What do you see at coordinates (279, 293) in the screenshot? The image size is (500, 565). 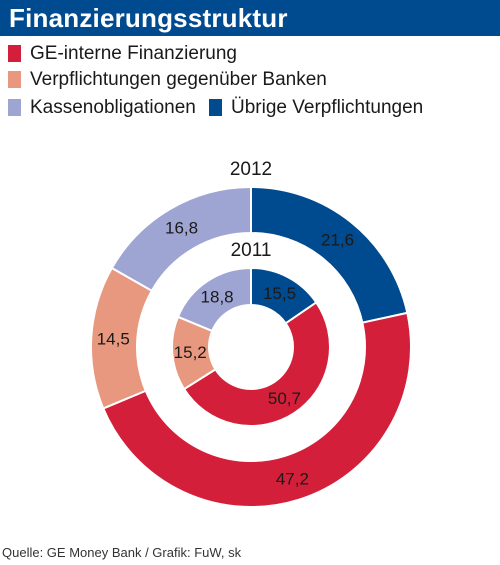 I see `data-label-2011-uebrige-verpflichtungen: 15,5` at bounding box center [279, 293].